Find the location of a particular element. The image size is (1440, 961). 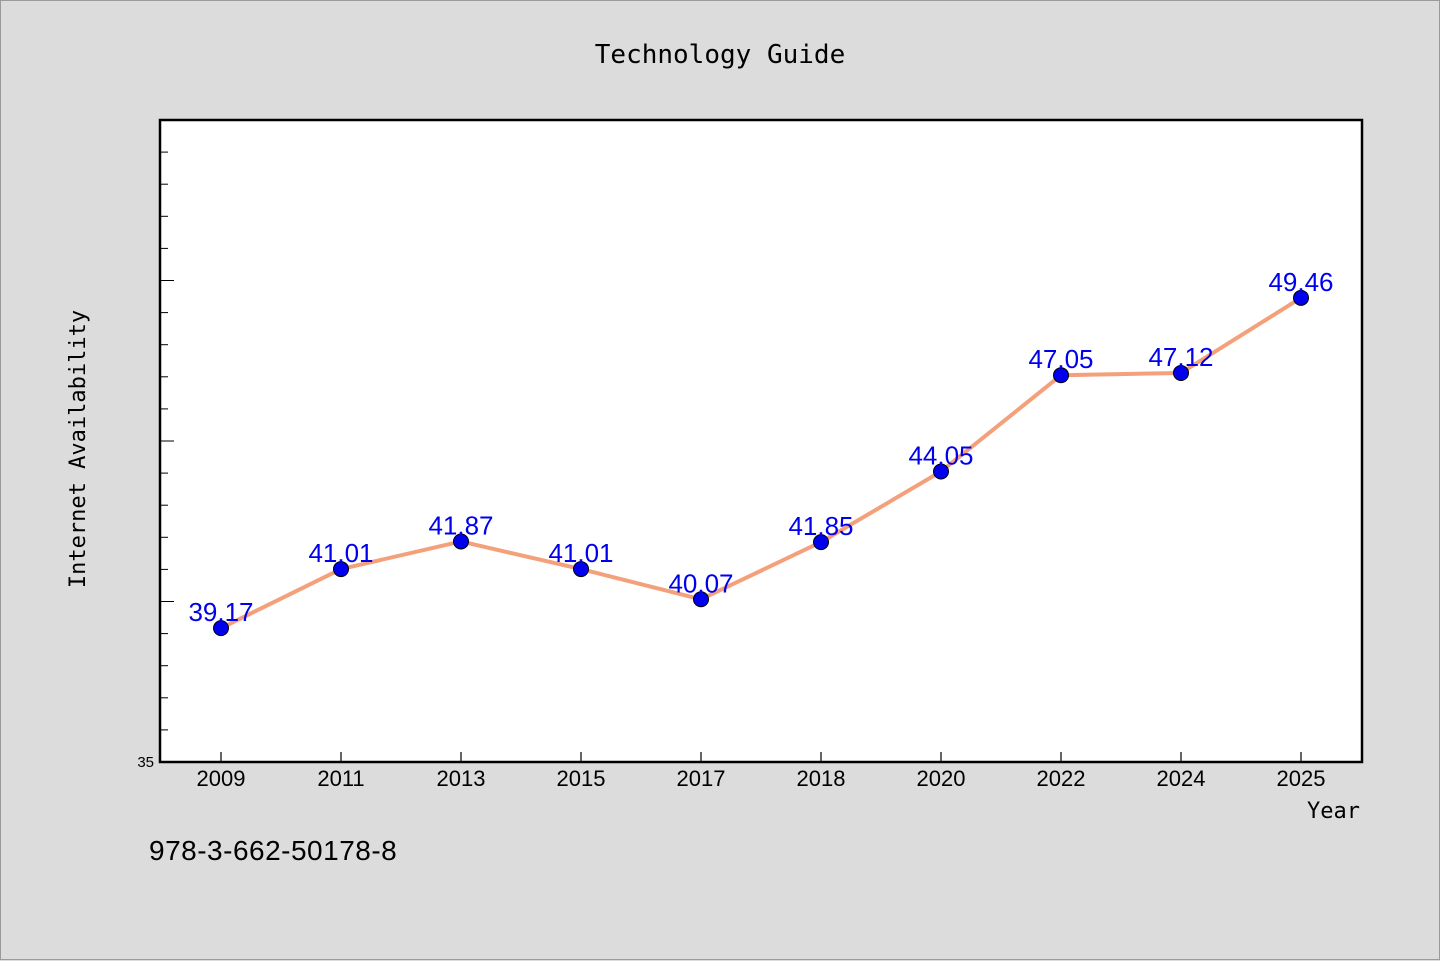

data-label: 49.46 is located at coordinates (1300, 282).